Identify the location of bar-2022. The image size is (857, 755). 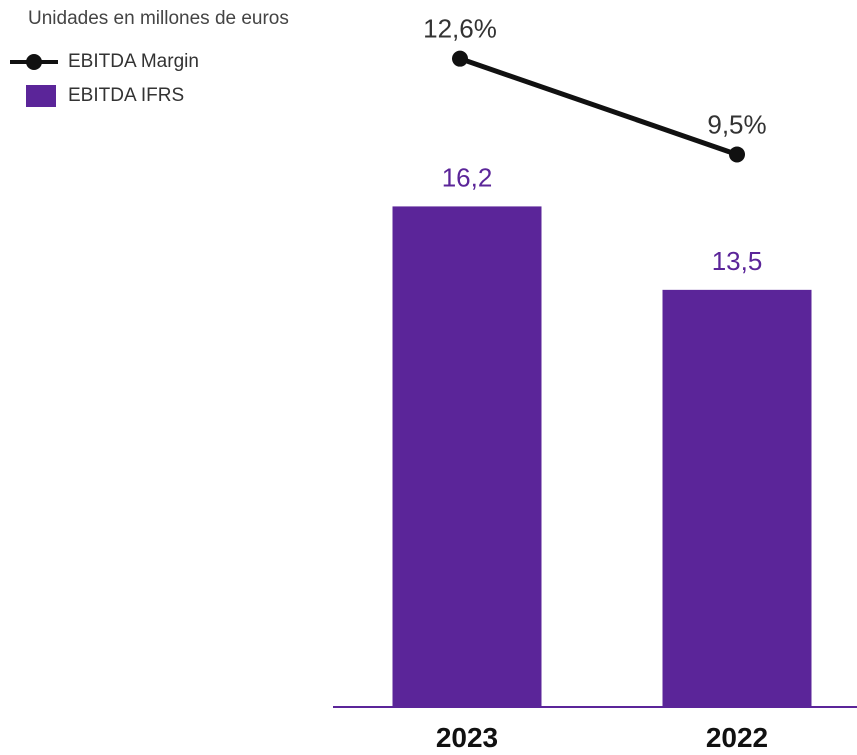
(737, 498).